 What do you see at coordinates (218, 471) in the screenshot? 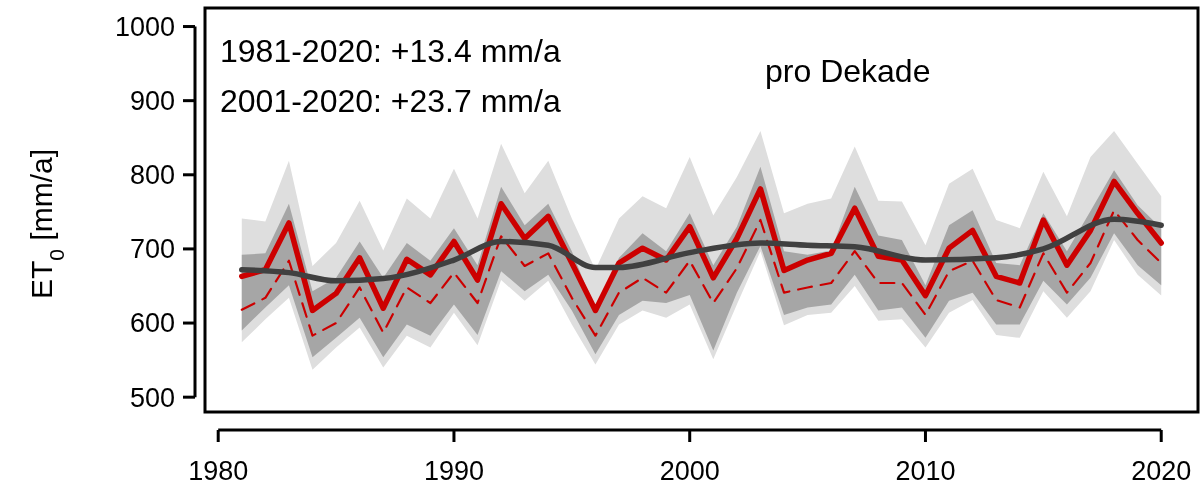
I see `x-tick-label: 1980` at bounding box center [218, 471].